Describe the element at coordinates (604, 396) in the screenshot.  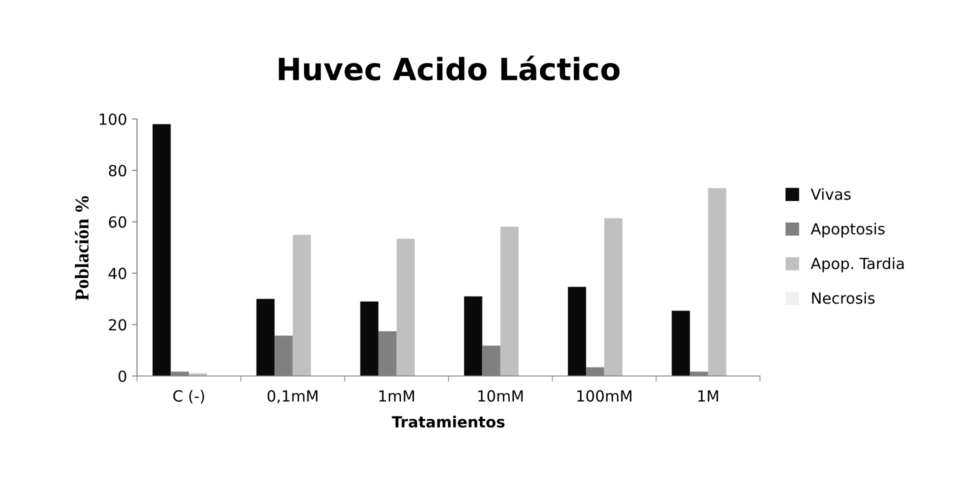
I see `x-tick-label: 100mM` at that location.